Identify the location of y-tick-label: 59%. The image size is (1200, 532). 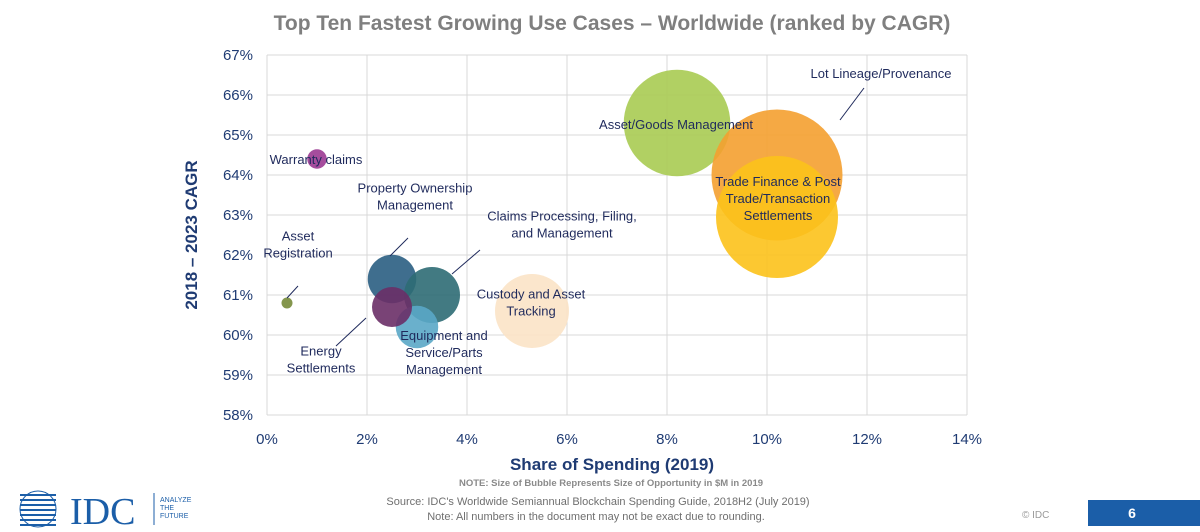
(238, 375).